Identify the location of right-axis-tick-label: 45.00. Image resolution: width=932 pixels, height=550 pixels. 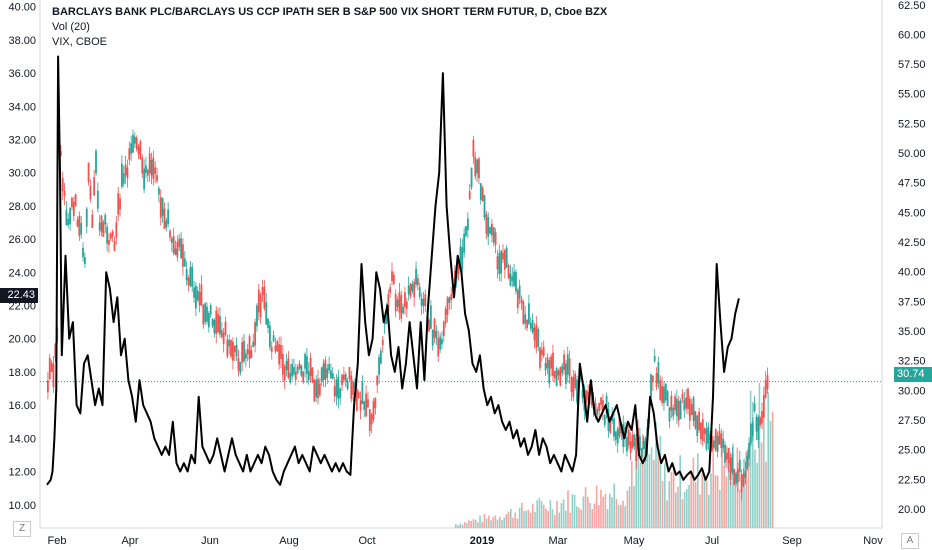
(912, 213).